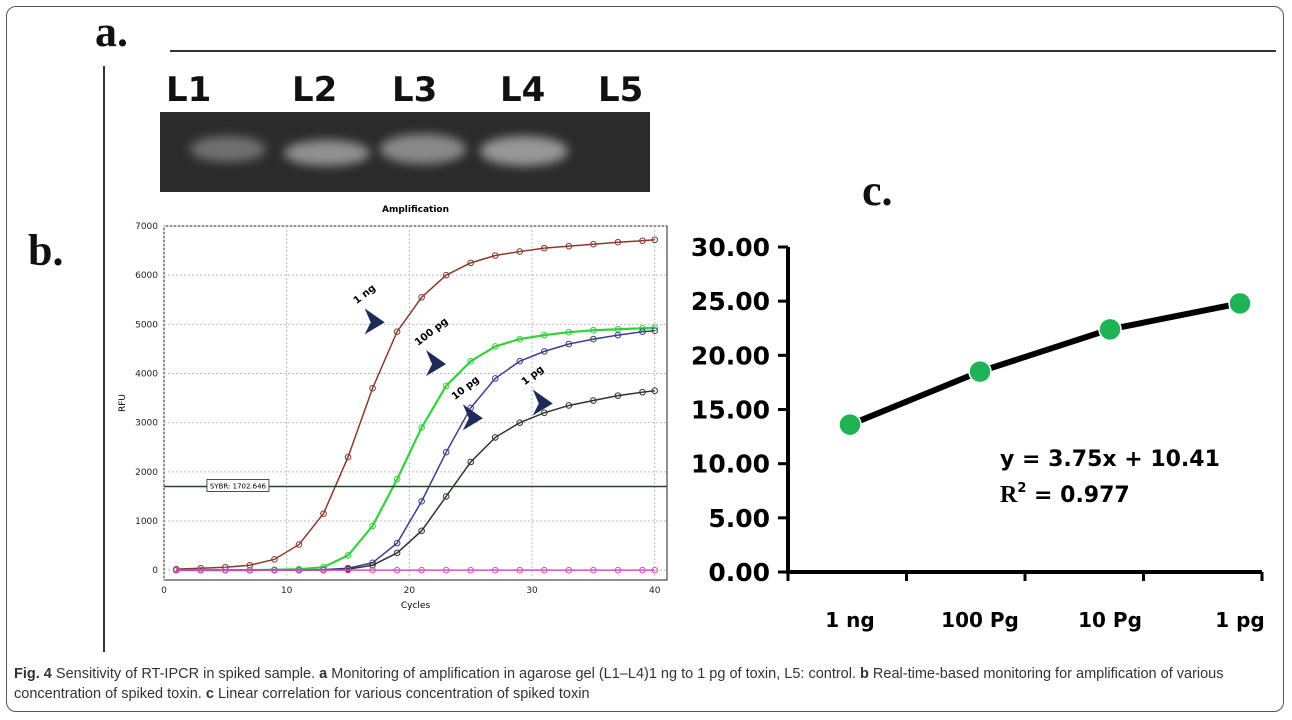 The height and width of the screenshot is (720, 1292). I want to click on threshold-label-text: SYBR: 1702.646, so click(238, 486).